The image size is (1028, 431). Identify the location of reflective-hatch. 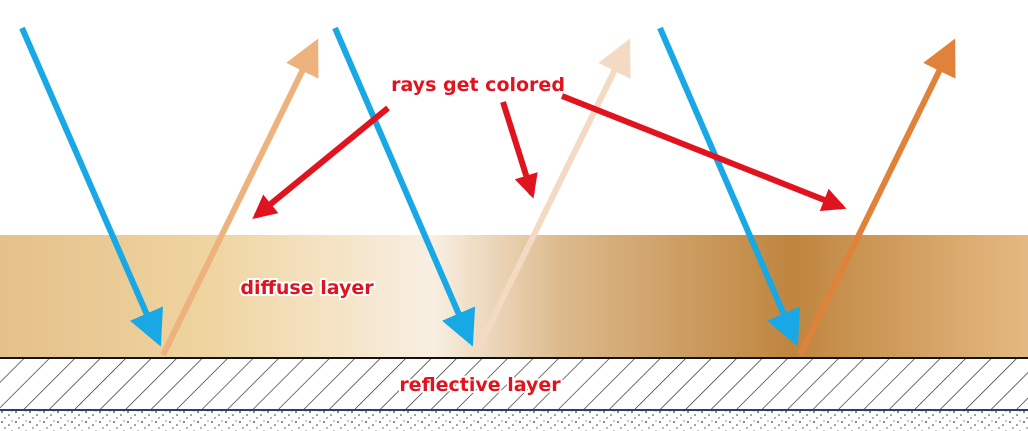
(514, 384).